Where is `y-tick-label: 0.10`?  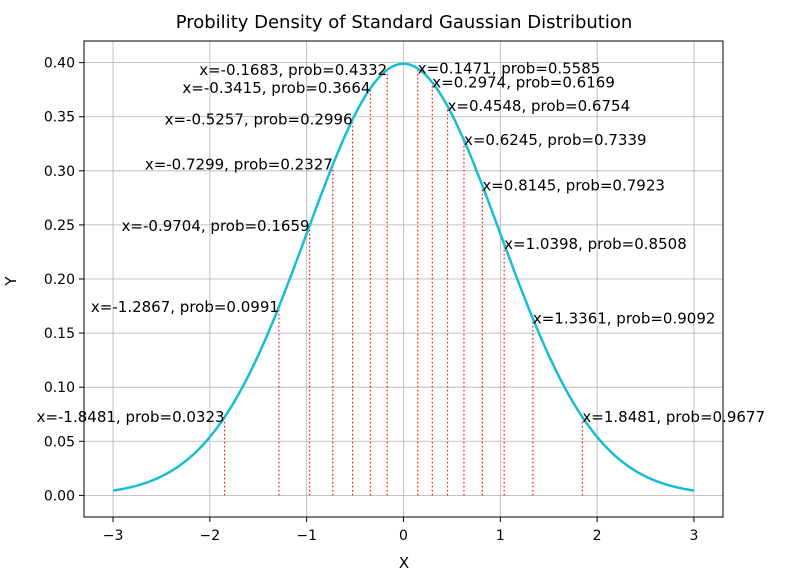
y-tick-label: 0.10 is located at coordinates (59, 388).